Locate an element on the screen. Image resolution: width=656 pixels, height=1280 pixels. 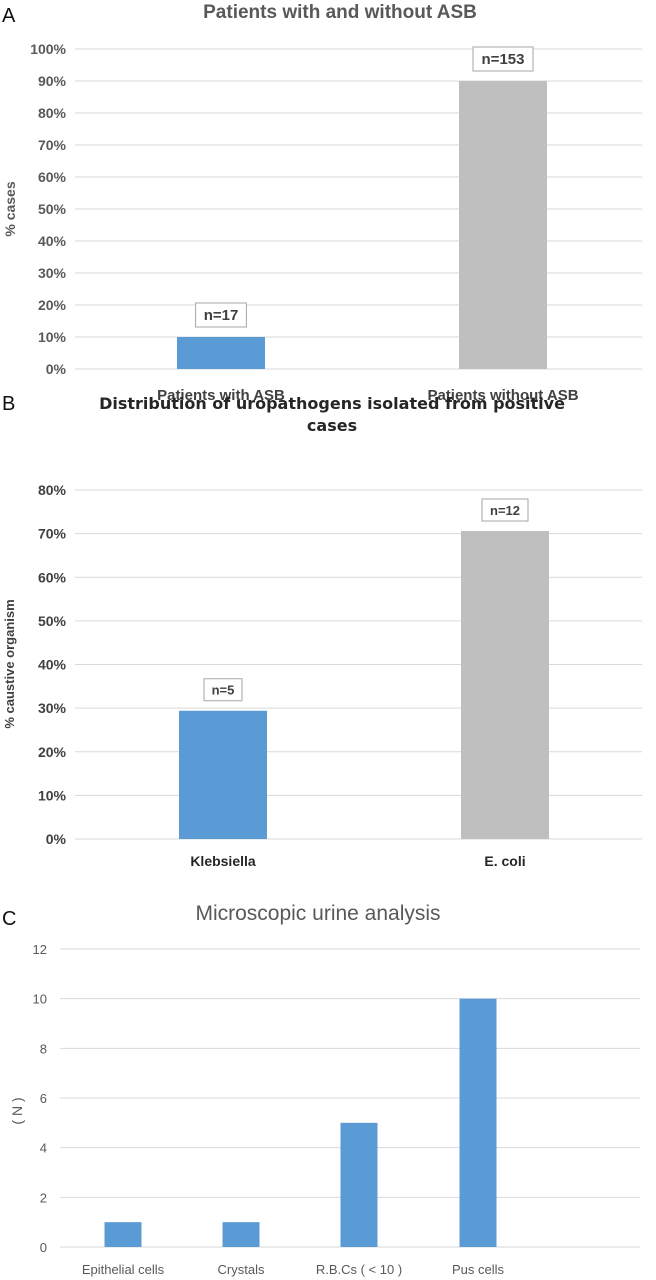
chart-b-y-axis-label: % caustive organism is located at coordinates (9, 663).